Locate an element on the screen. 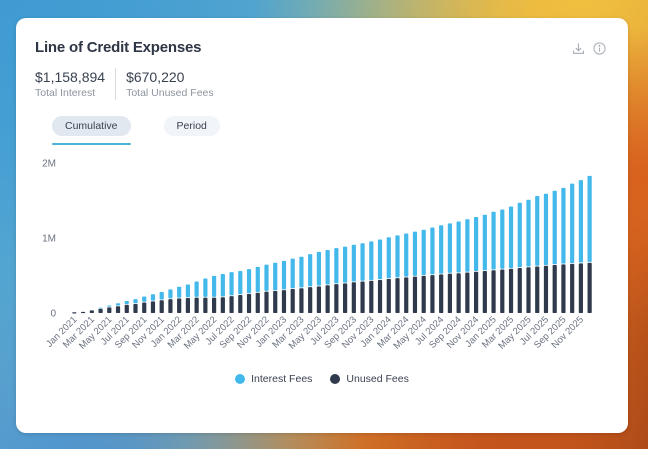 Image resolution: width=648 pixels, height=449 pixels. tab-period: Period is located at coordinates (191, 126).